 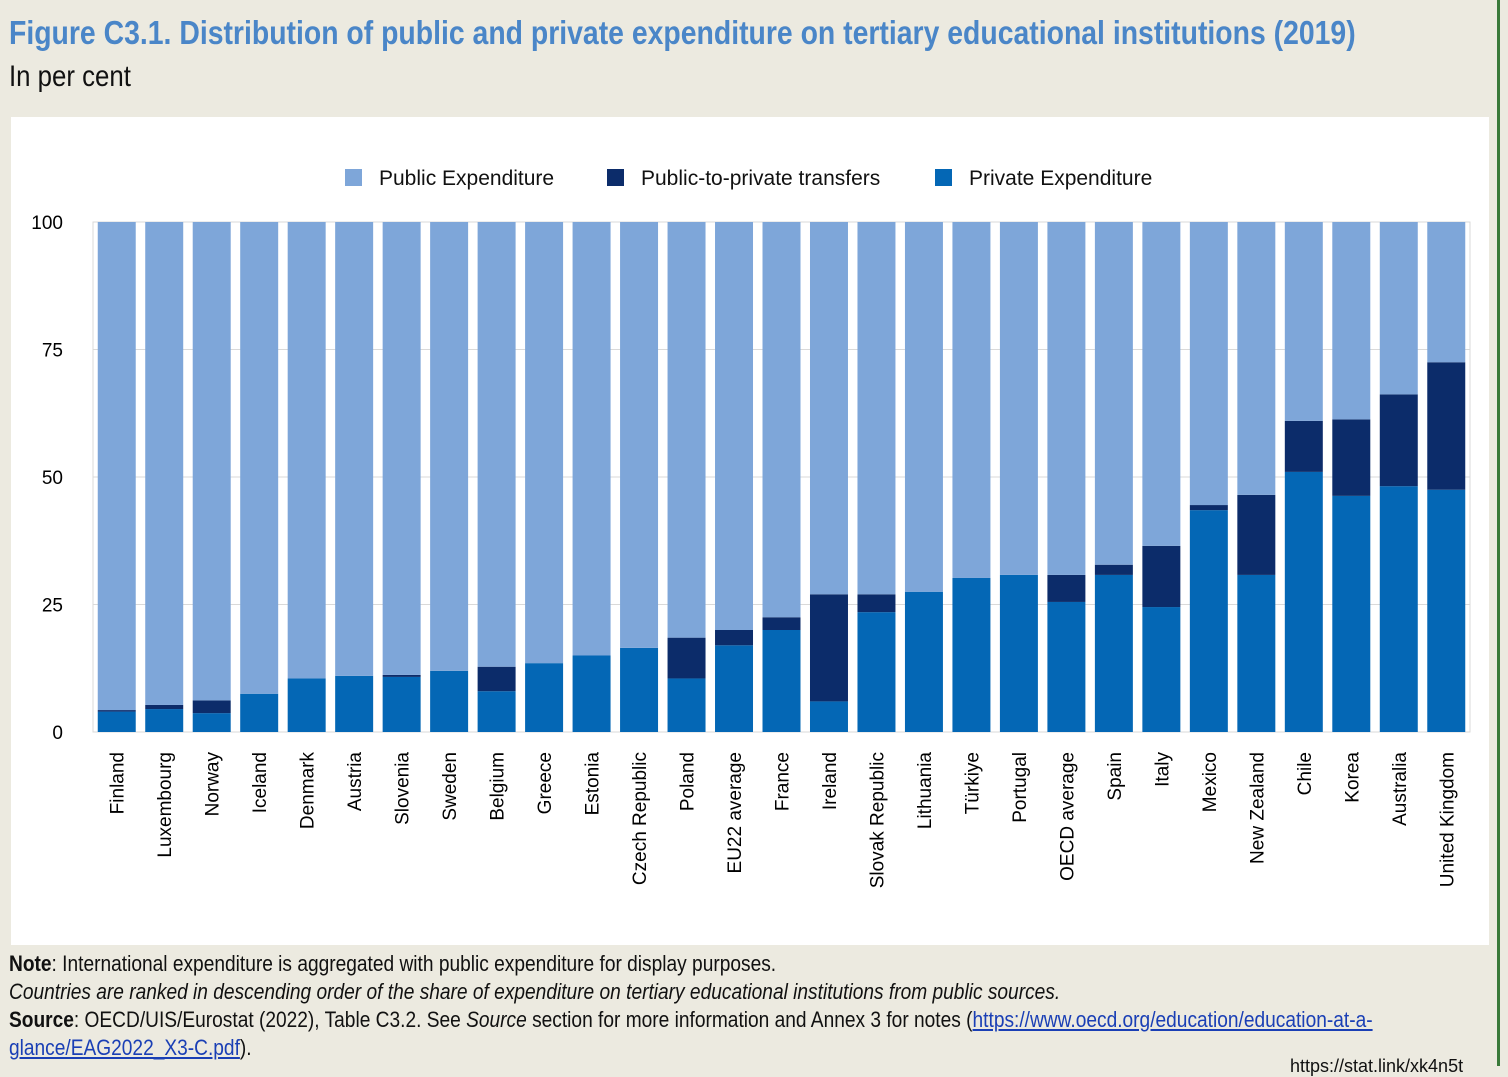 What do you see at coordinates (1498, 533) in the screenshot?
I see `page-border` at bounding box center [1498, 533].